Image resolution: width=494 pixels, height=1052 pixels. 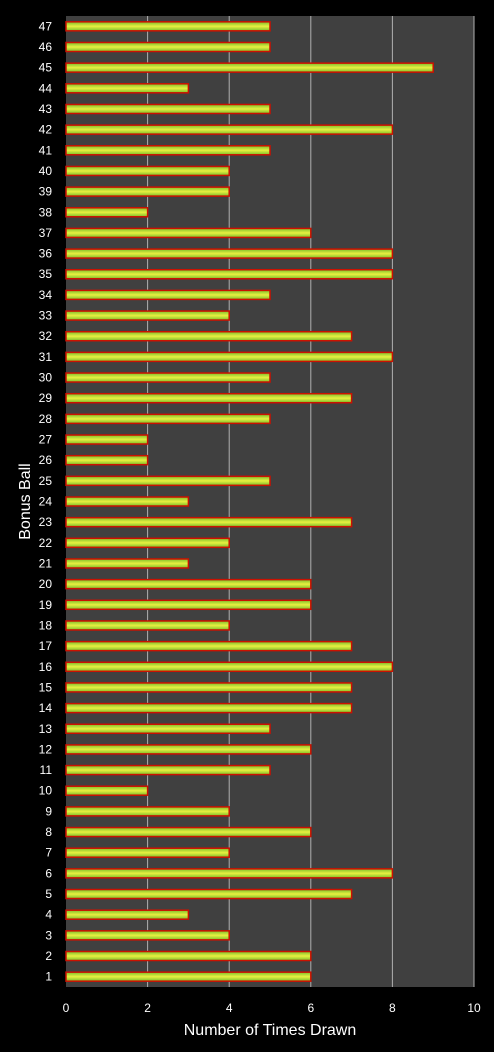 What do you see at coordinates (46, 770) in the screenshot?
I see `y-tick-label: 11` at bounding box center [46, 770].